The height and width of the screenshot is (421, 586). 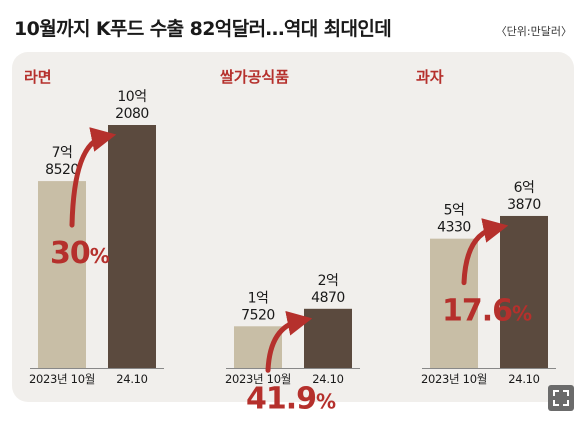 What do you see at coordinates (70, 253) in the screenshot?
I see `growth-number: 30` at bounding box center [70, 253].